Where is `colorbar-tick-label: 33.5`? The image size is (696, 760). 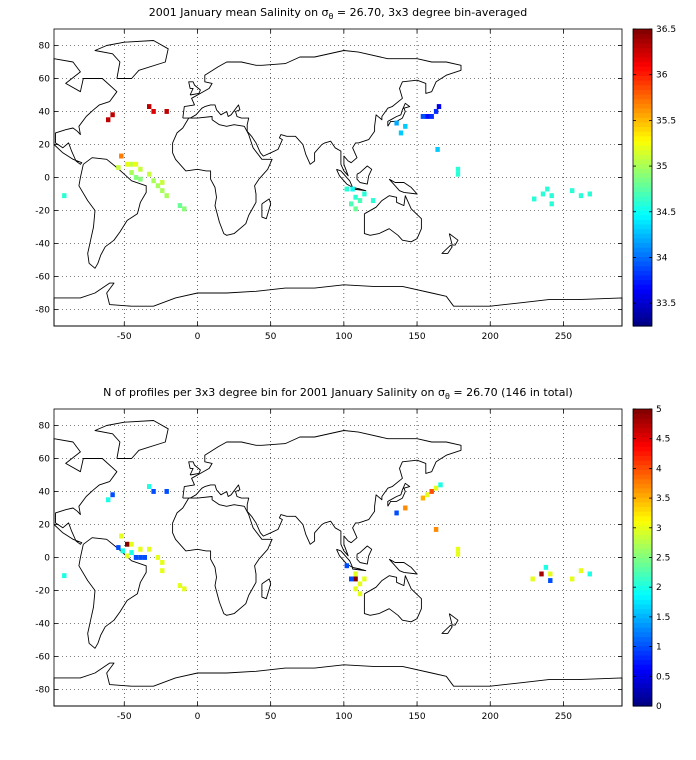 colorbar-tick-label: 33.5 is located at coordinates (666, 304).